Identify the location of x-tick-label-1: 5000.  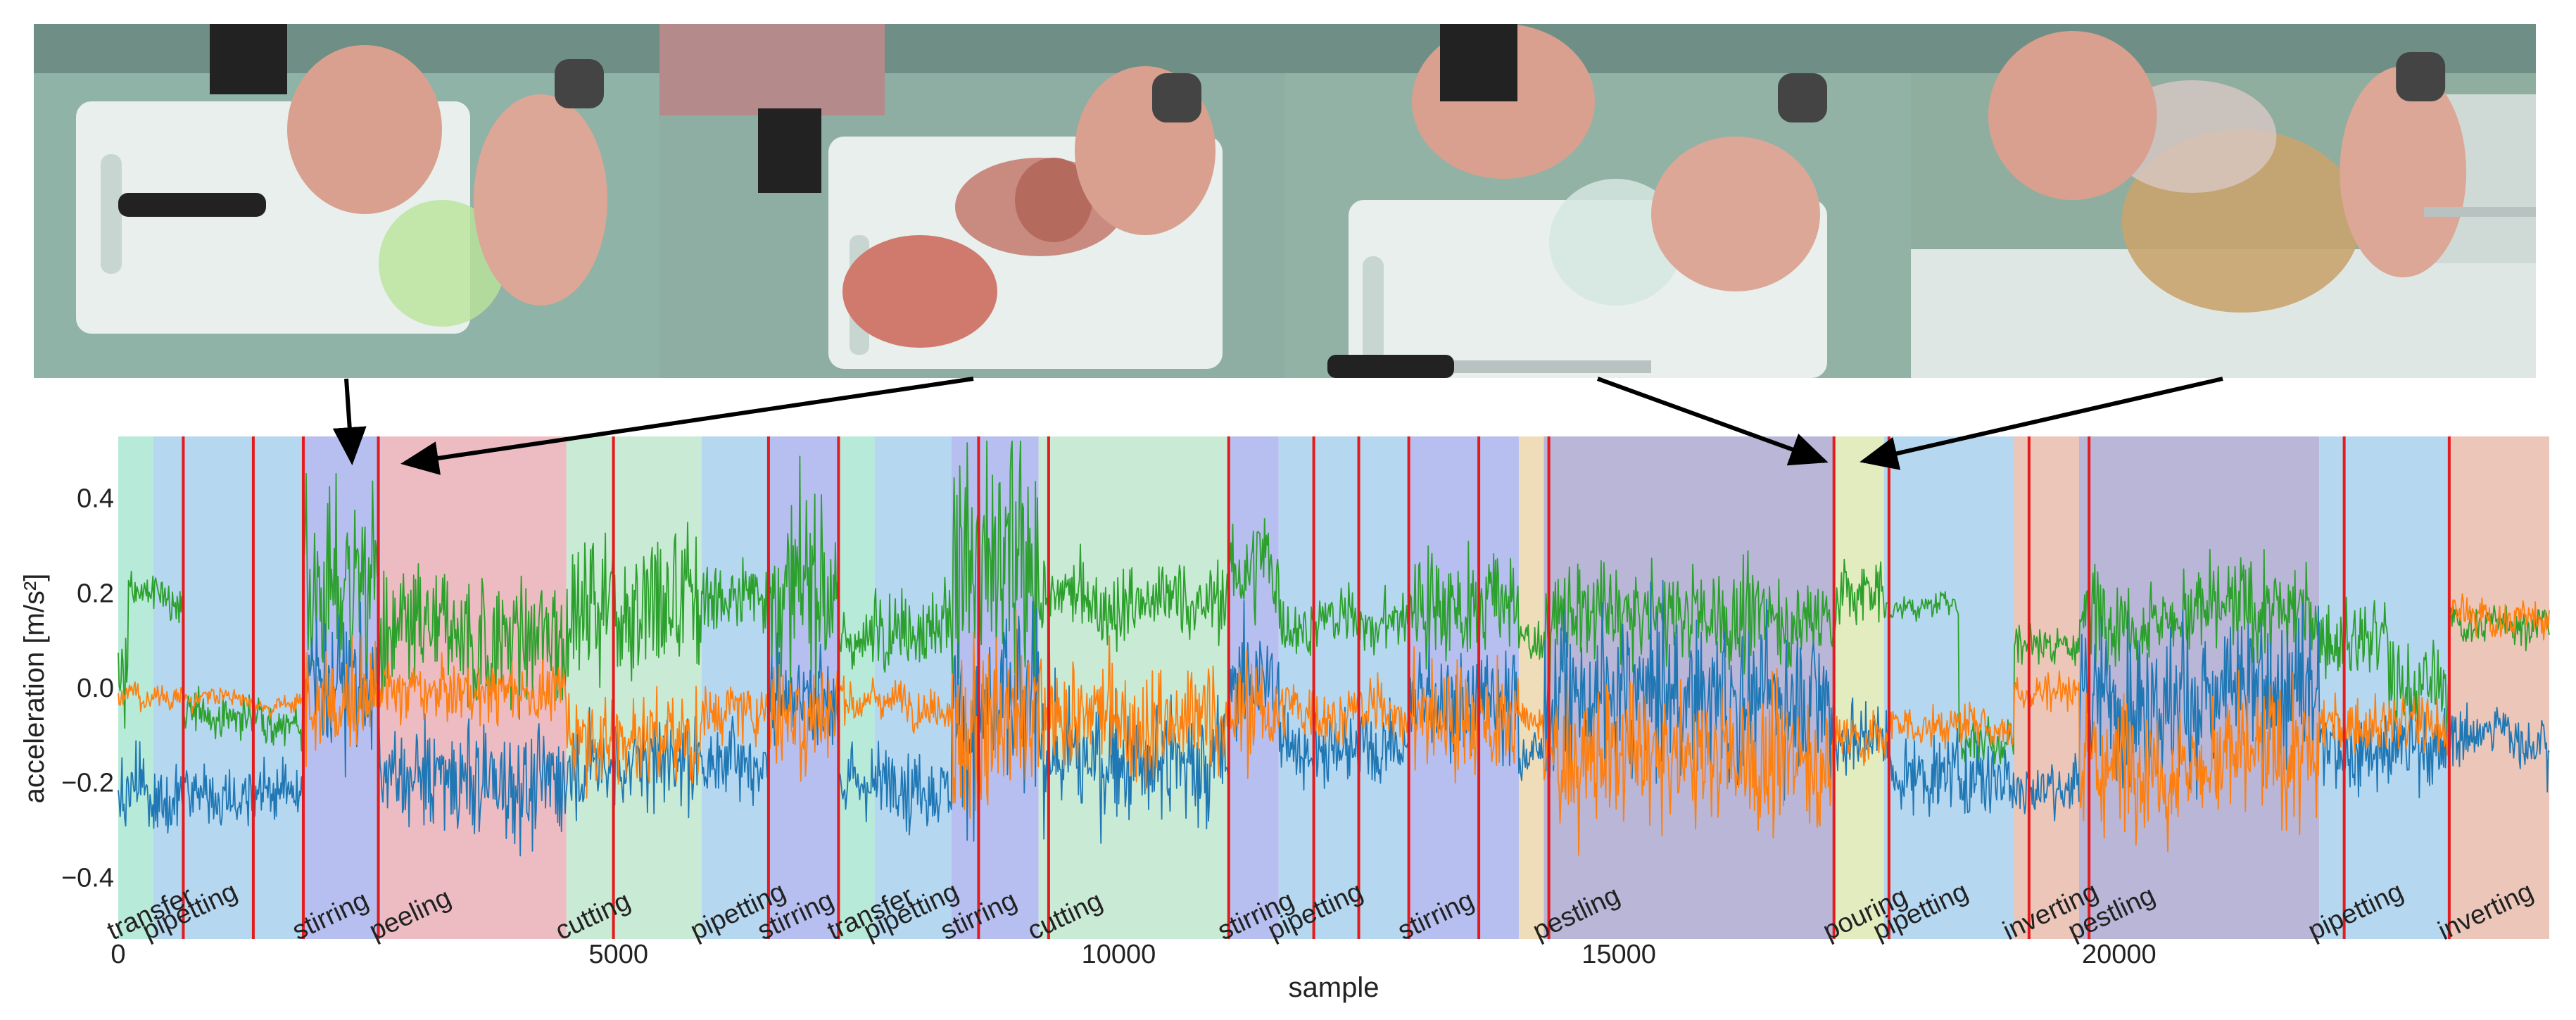
(618, 955).